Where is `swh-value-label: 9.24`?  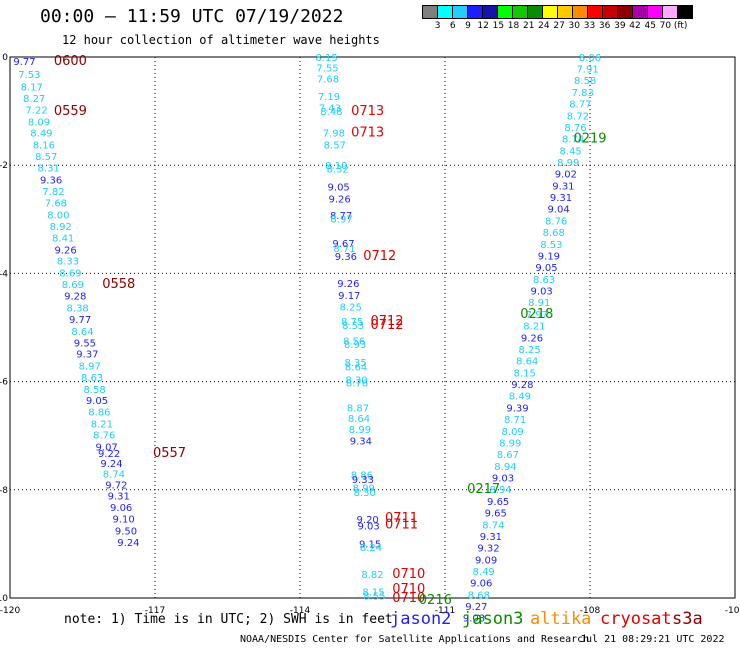
swh-value-label: 9.24 is located at coordinates (128, 543).